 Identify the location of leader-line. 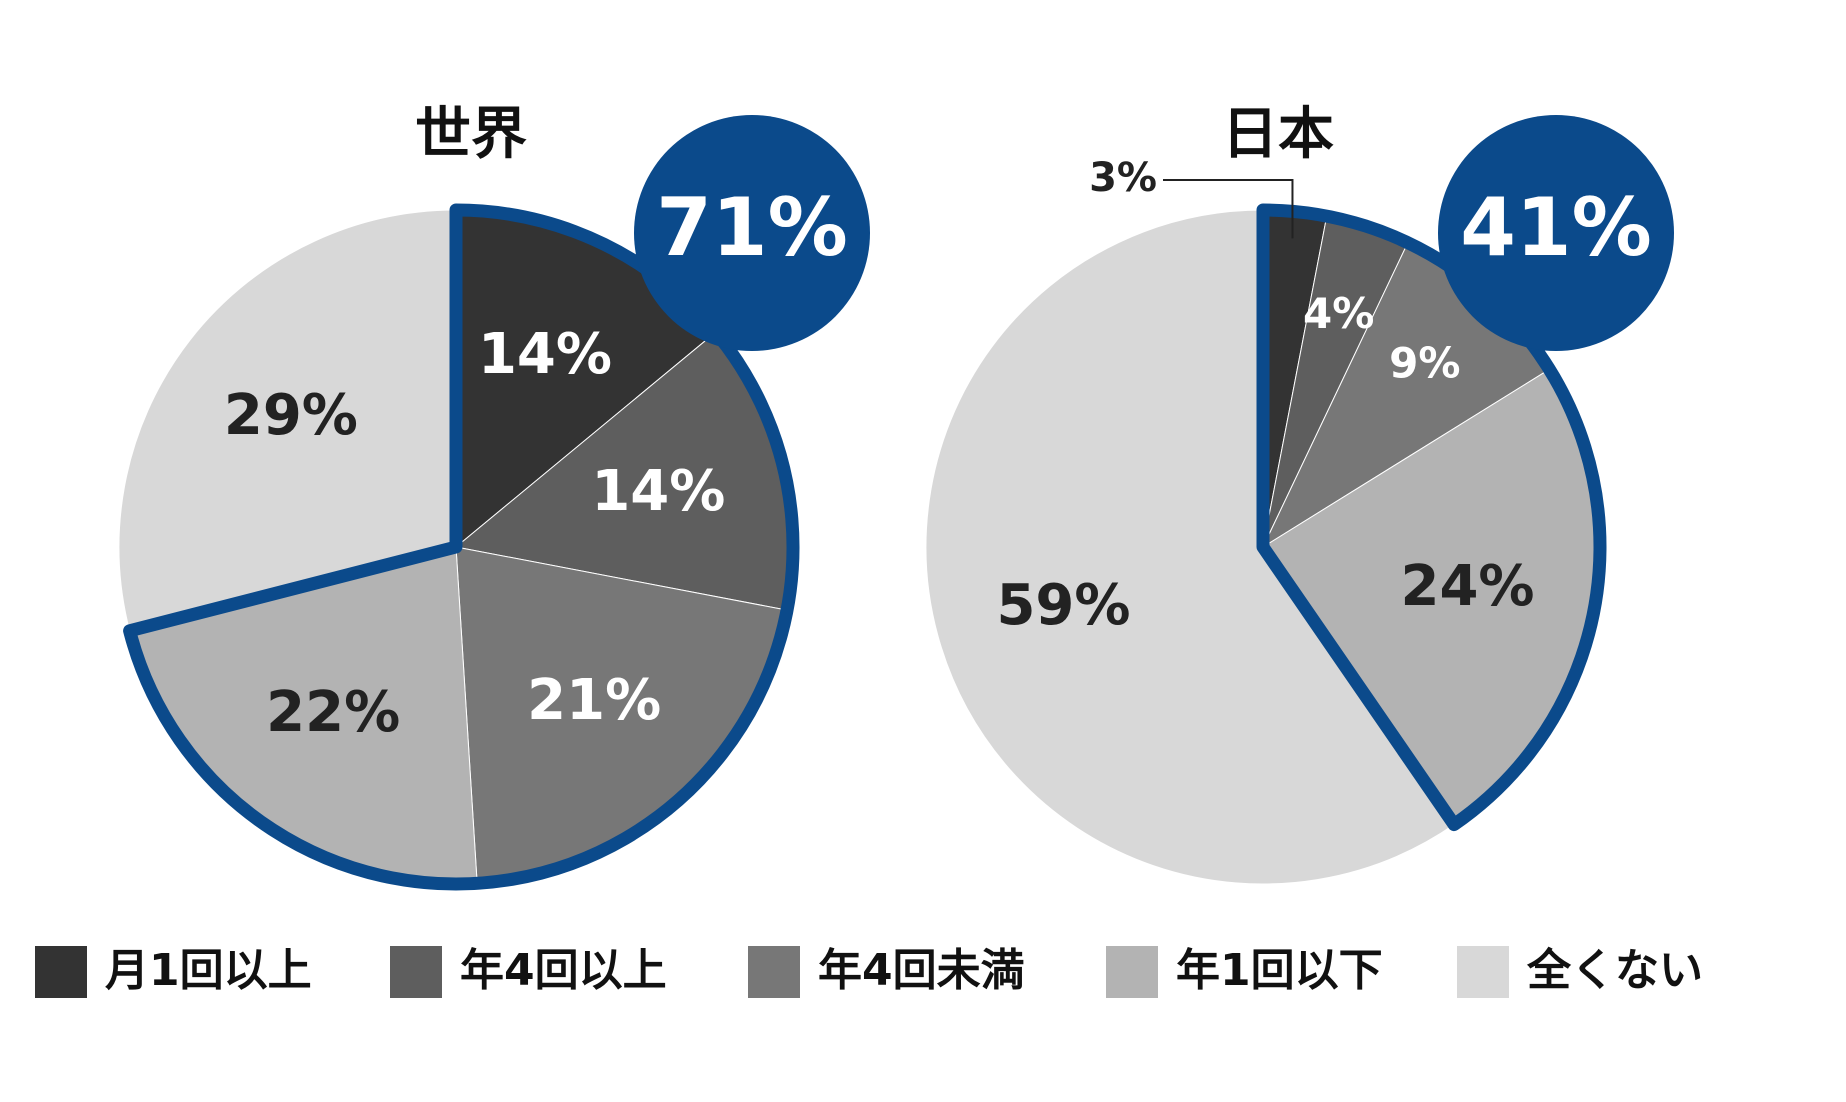
(1228, 209).